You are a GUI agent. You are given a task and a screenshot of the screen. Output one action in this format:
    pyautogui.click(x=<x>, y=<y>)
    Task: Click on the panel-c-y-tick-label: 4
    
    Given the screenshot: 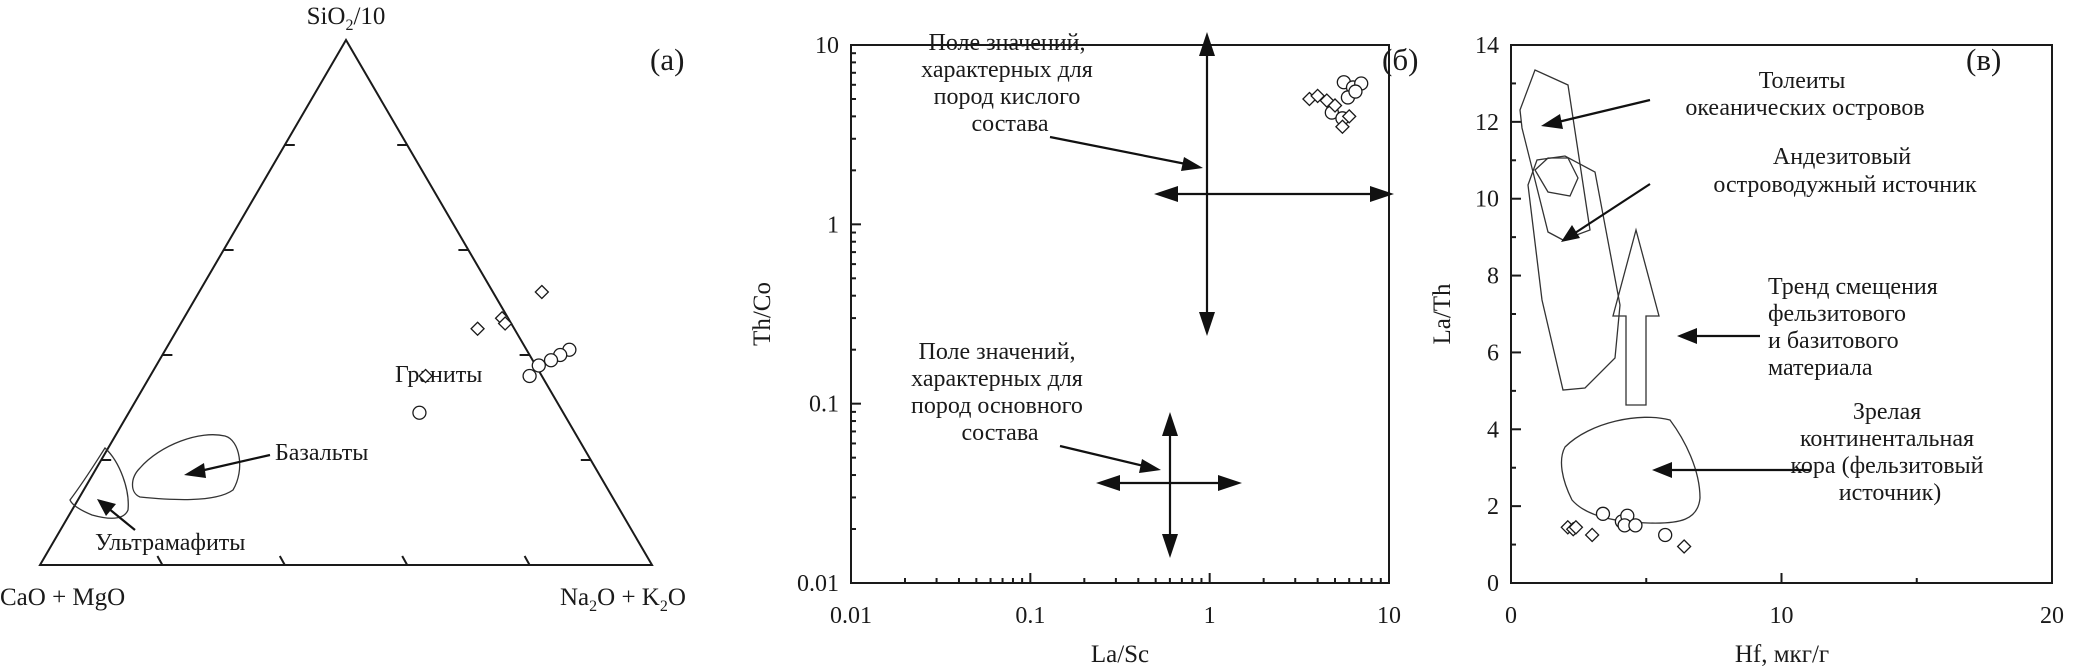 What is the action you would take?
    pyautogui.click(x=1493, y=430)
    